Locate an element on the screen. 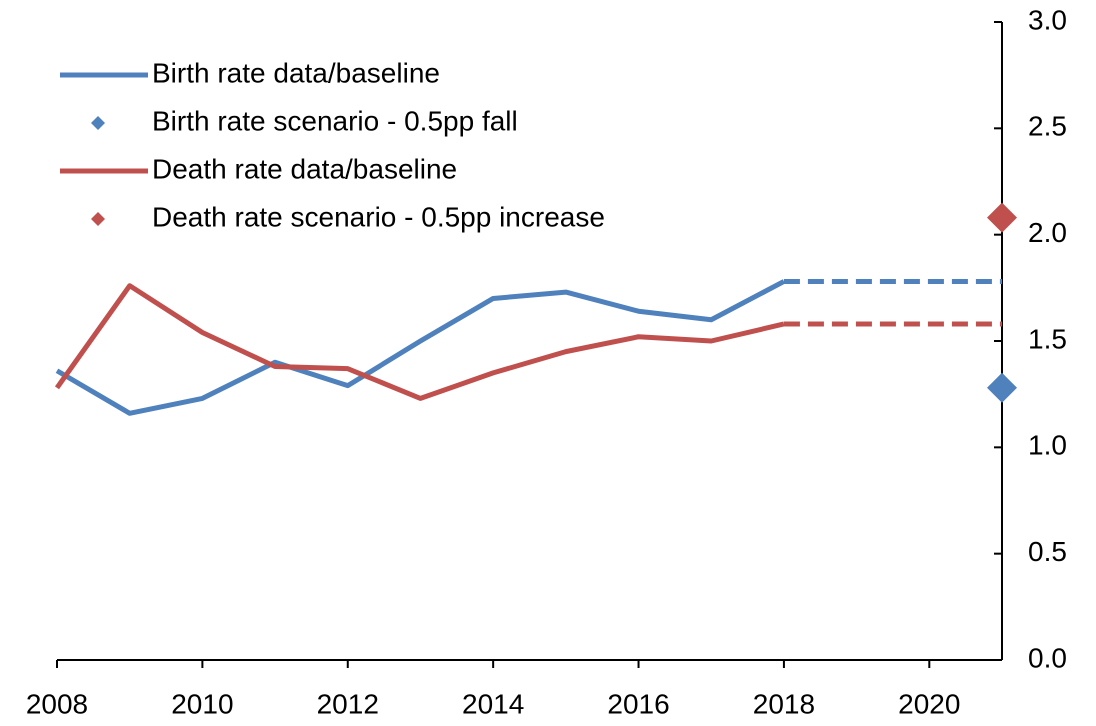  y-tick-label: 0.0 is located at coordinates (1047, 657).